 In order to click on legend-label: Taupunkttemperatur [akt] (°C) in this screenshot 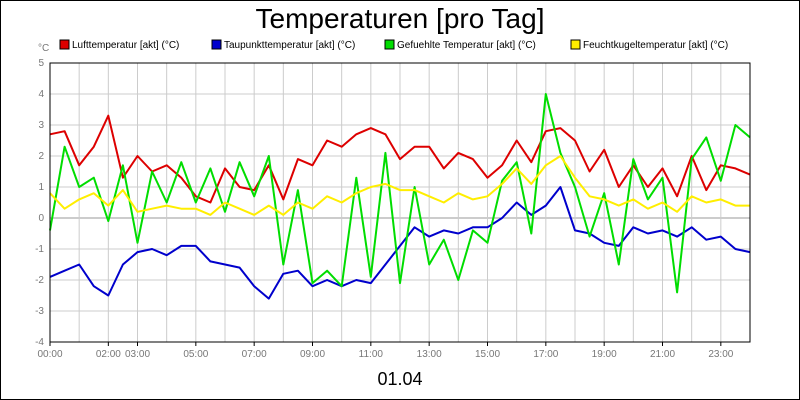, I will do `click(289, 45)`.